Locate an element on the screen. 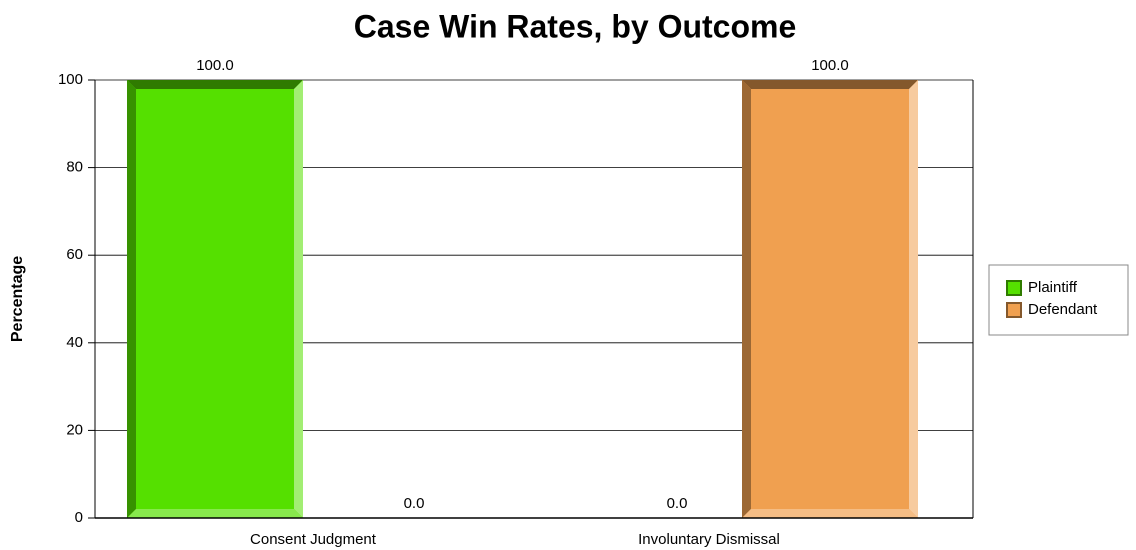  legend-label: Plaintiff is located at coordinates (1053, 287).